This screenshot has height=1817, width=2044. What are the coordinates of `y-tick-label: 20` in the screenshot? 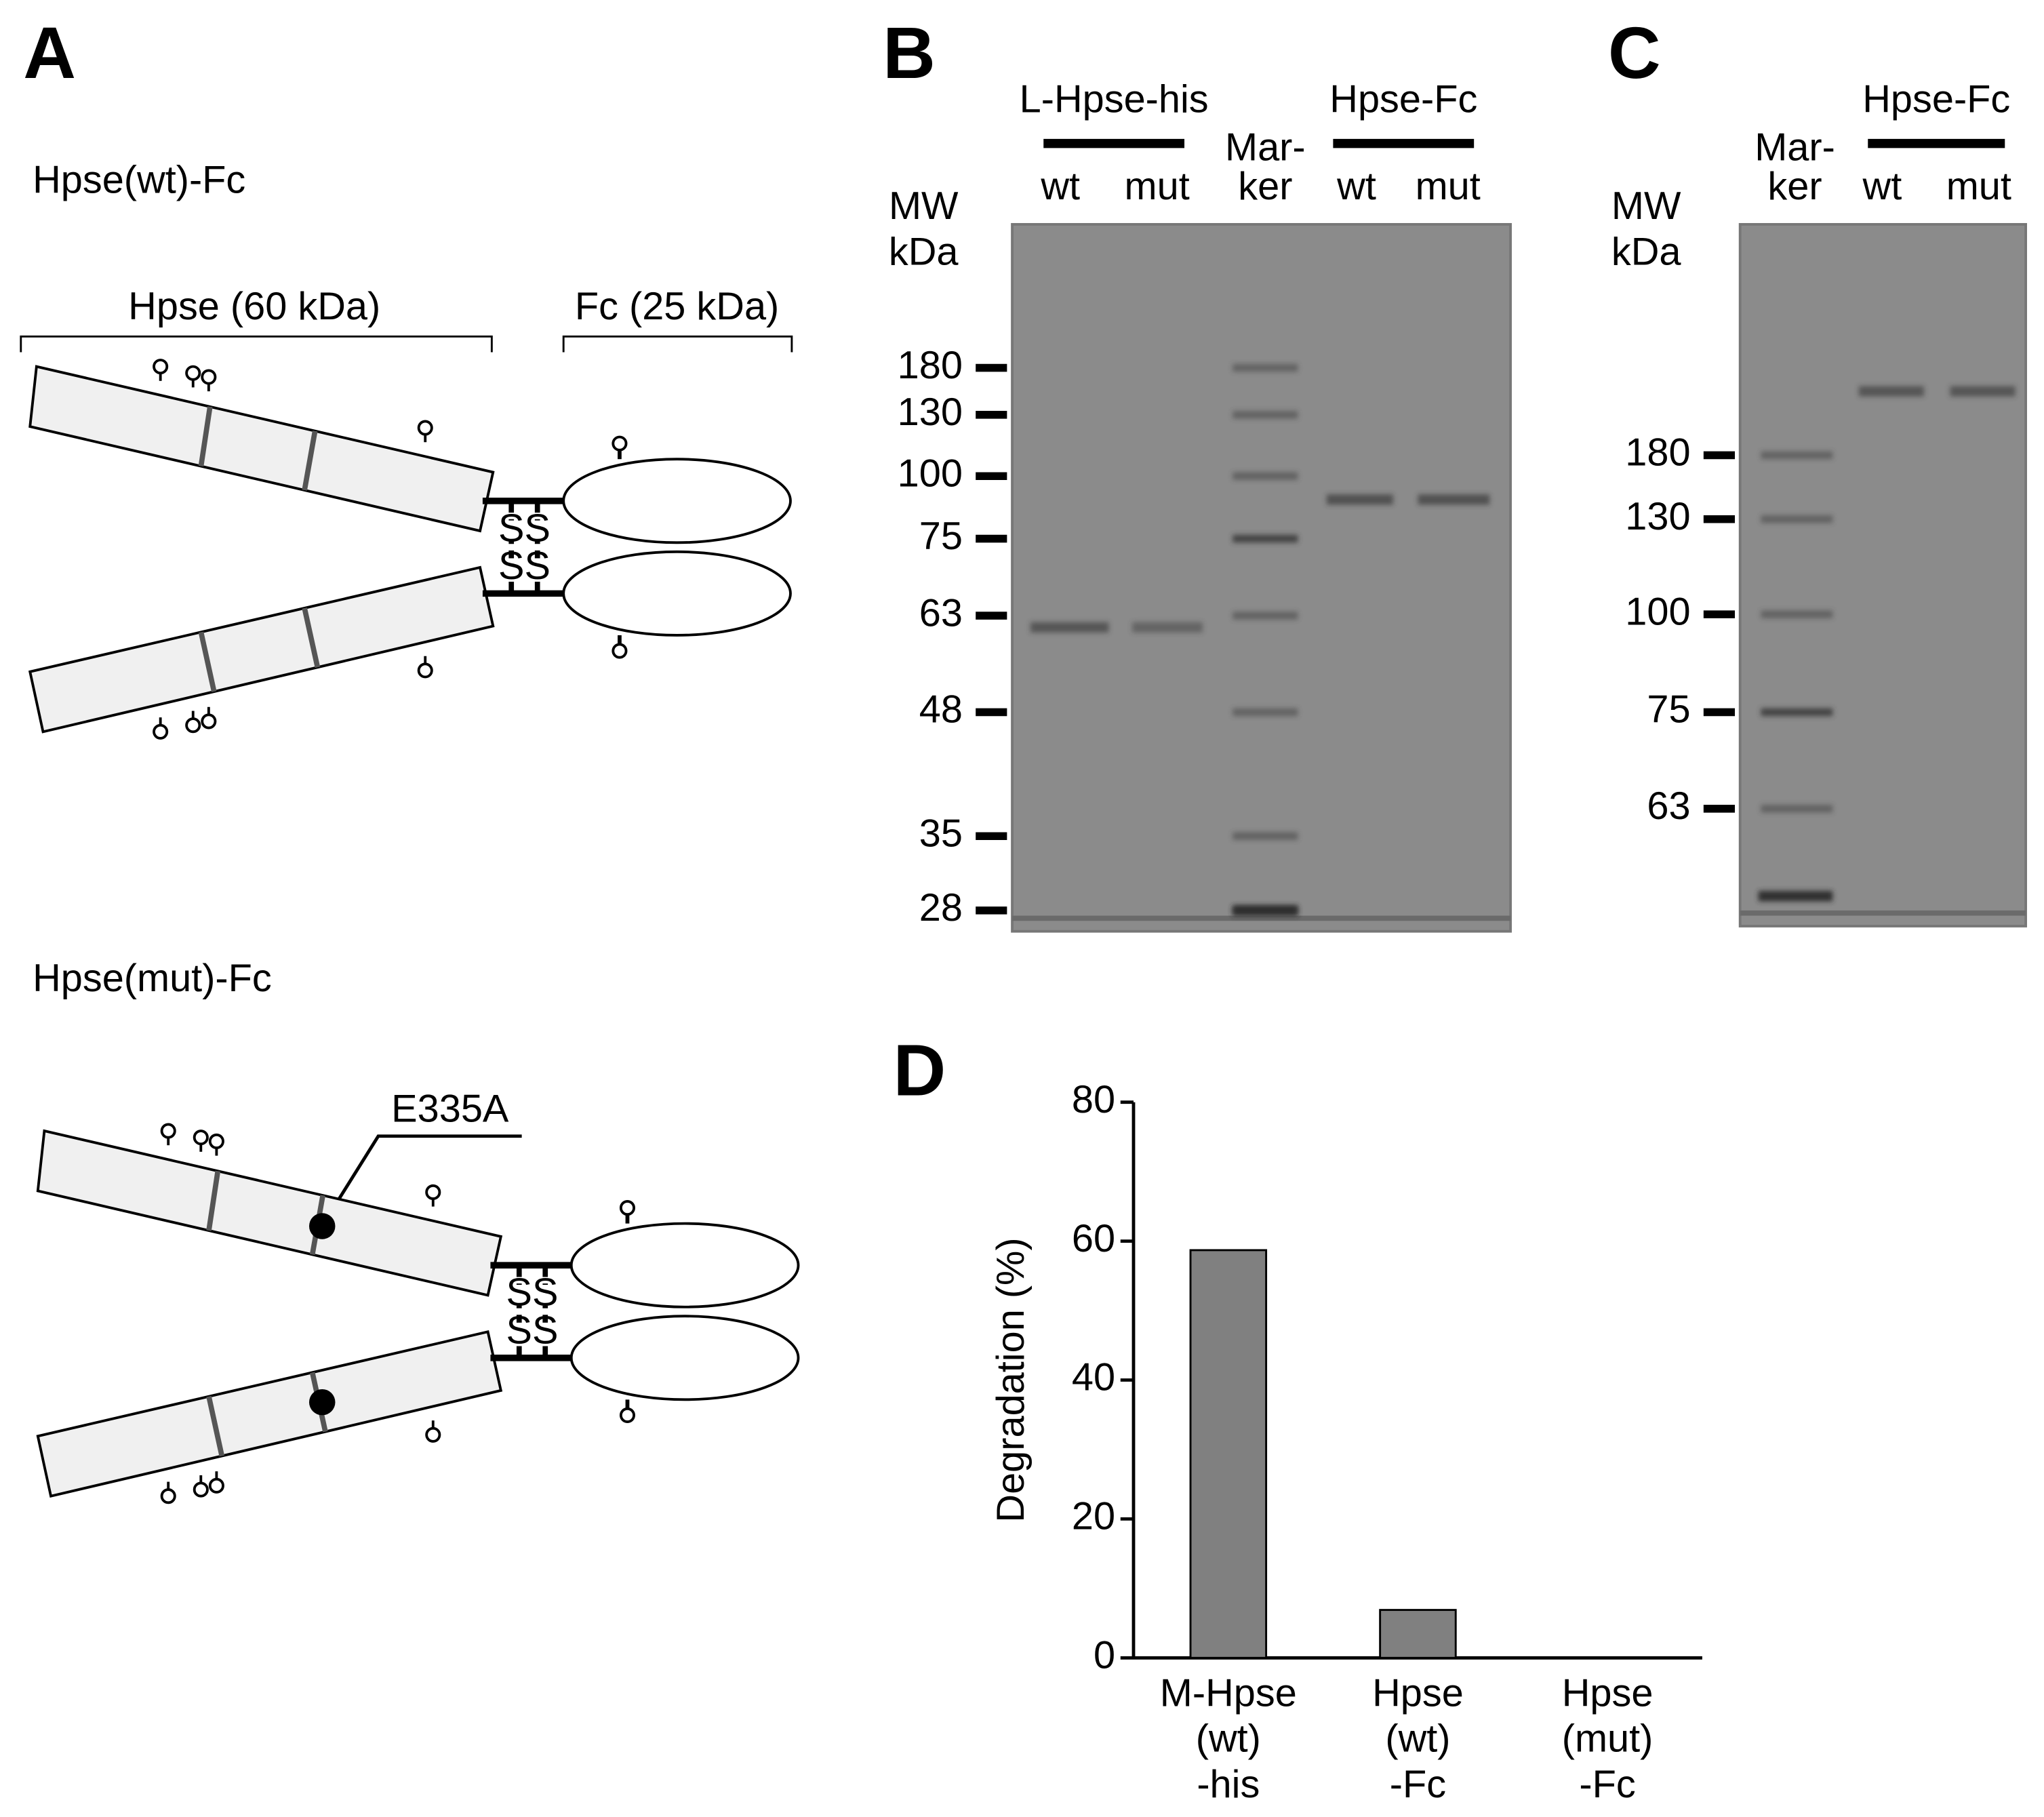 It's located at (1093, 1516).